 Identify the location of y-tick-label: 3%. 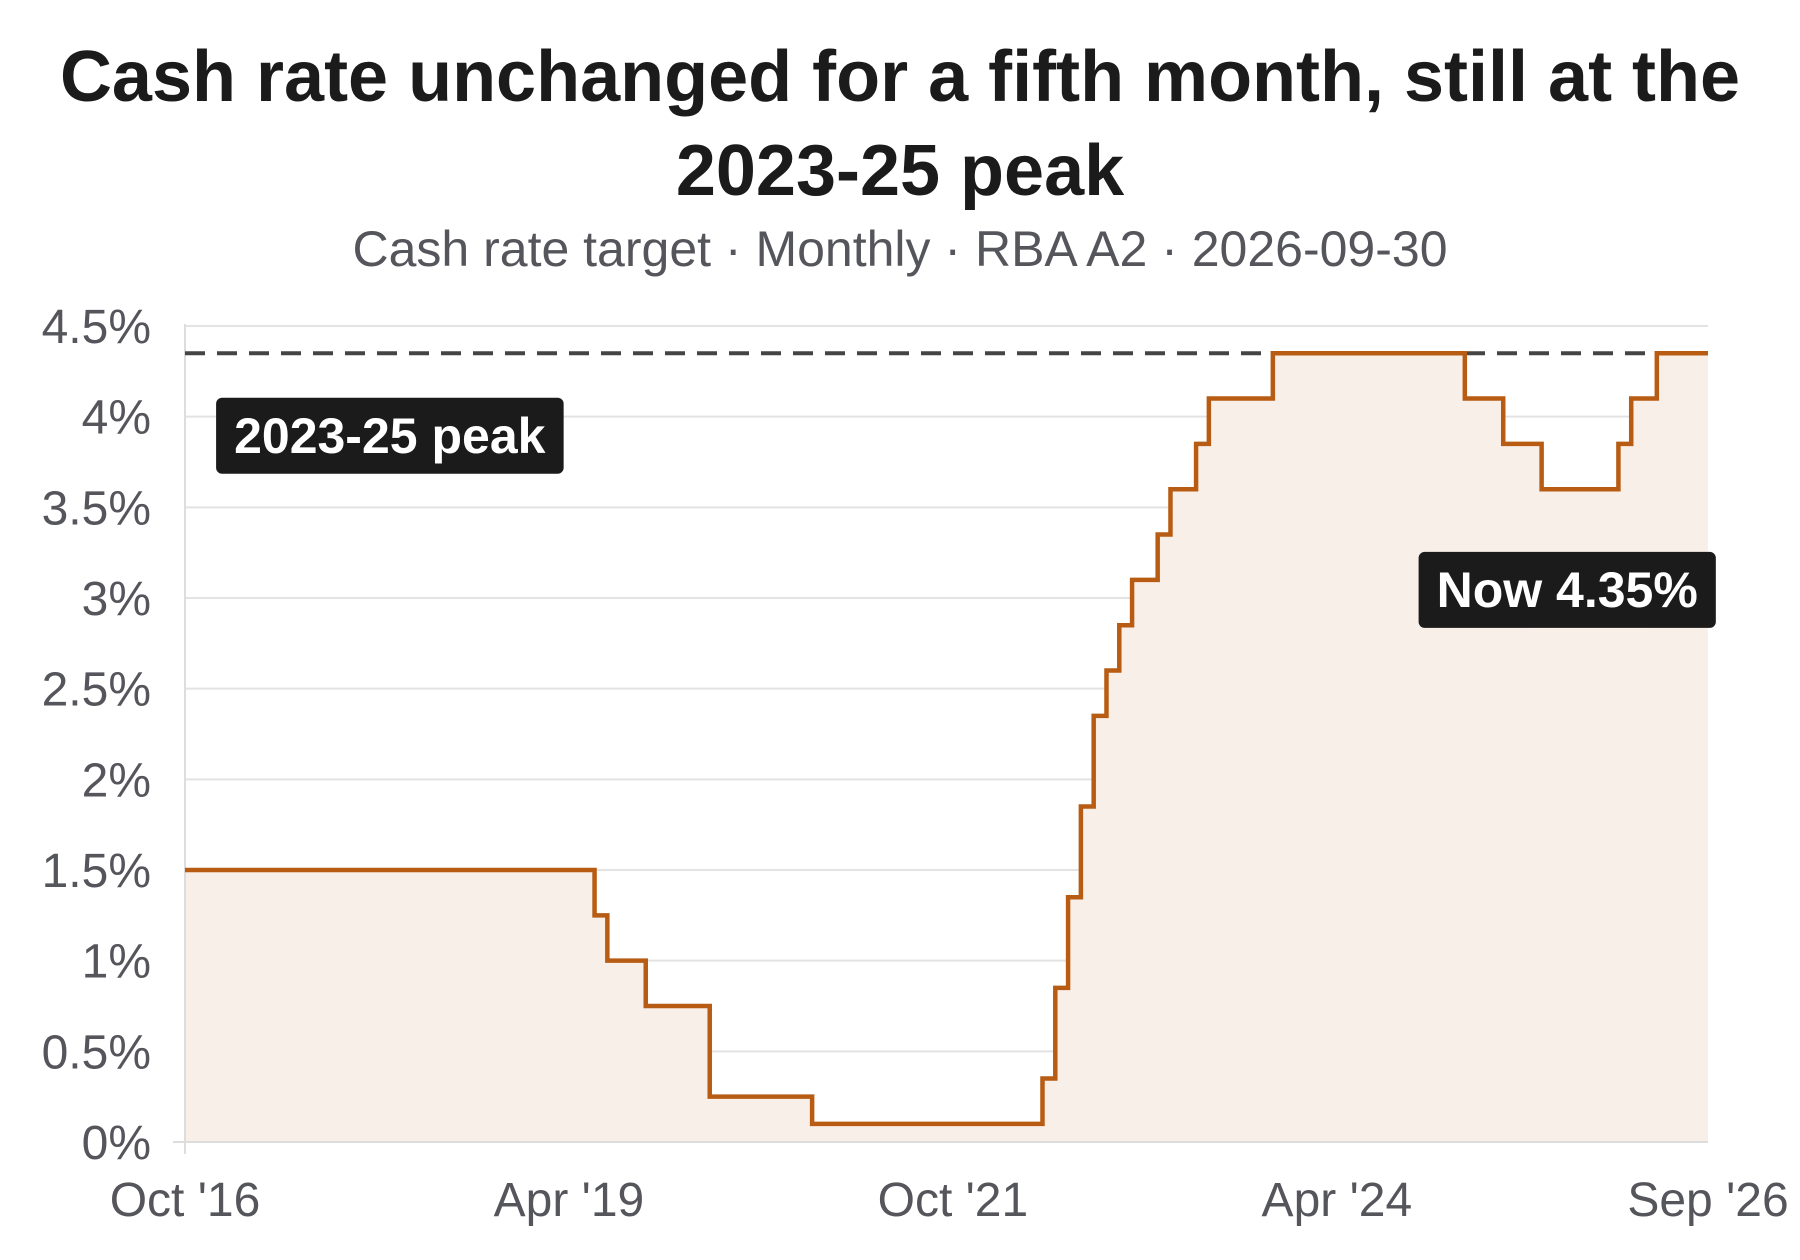
(116, 599).